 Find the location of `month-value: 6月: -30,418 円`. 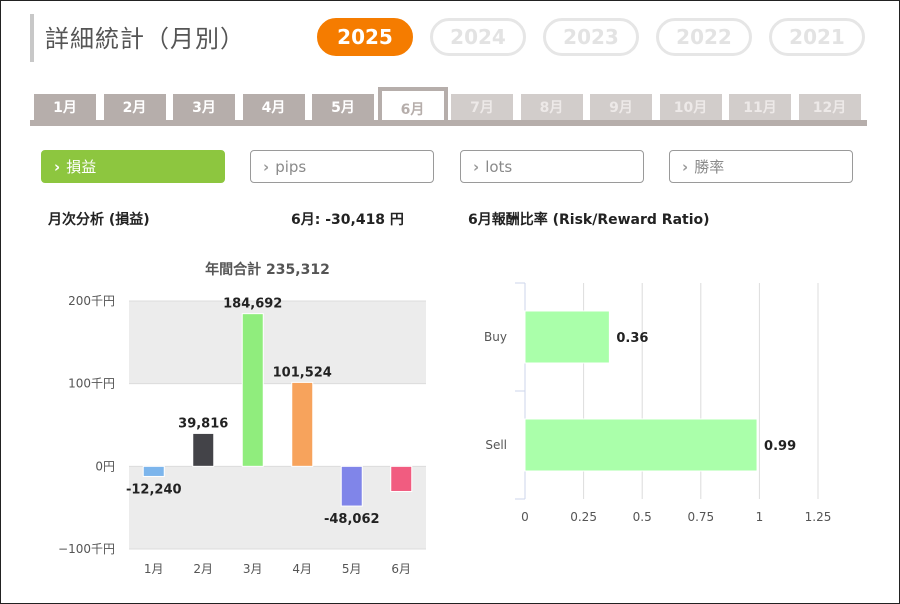

month-value: 6月: -30,418 円 is located at coordinates (347, 220).